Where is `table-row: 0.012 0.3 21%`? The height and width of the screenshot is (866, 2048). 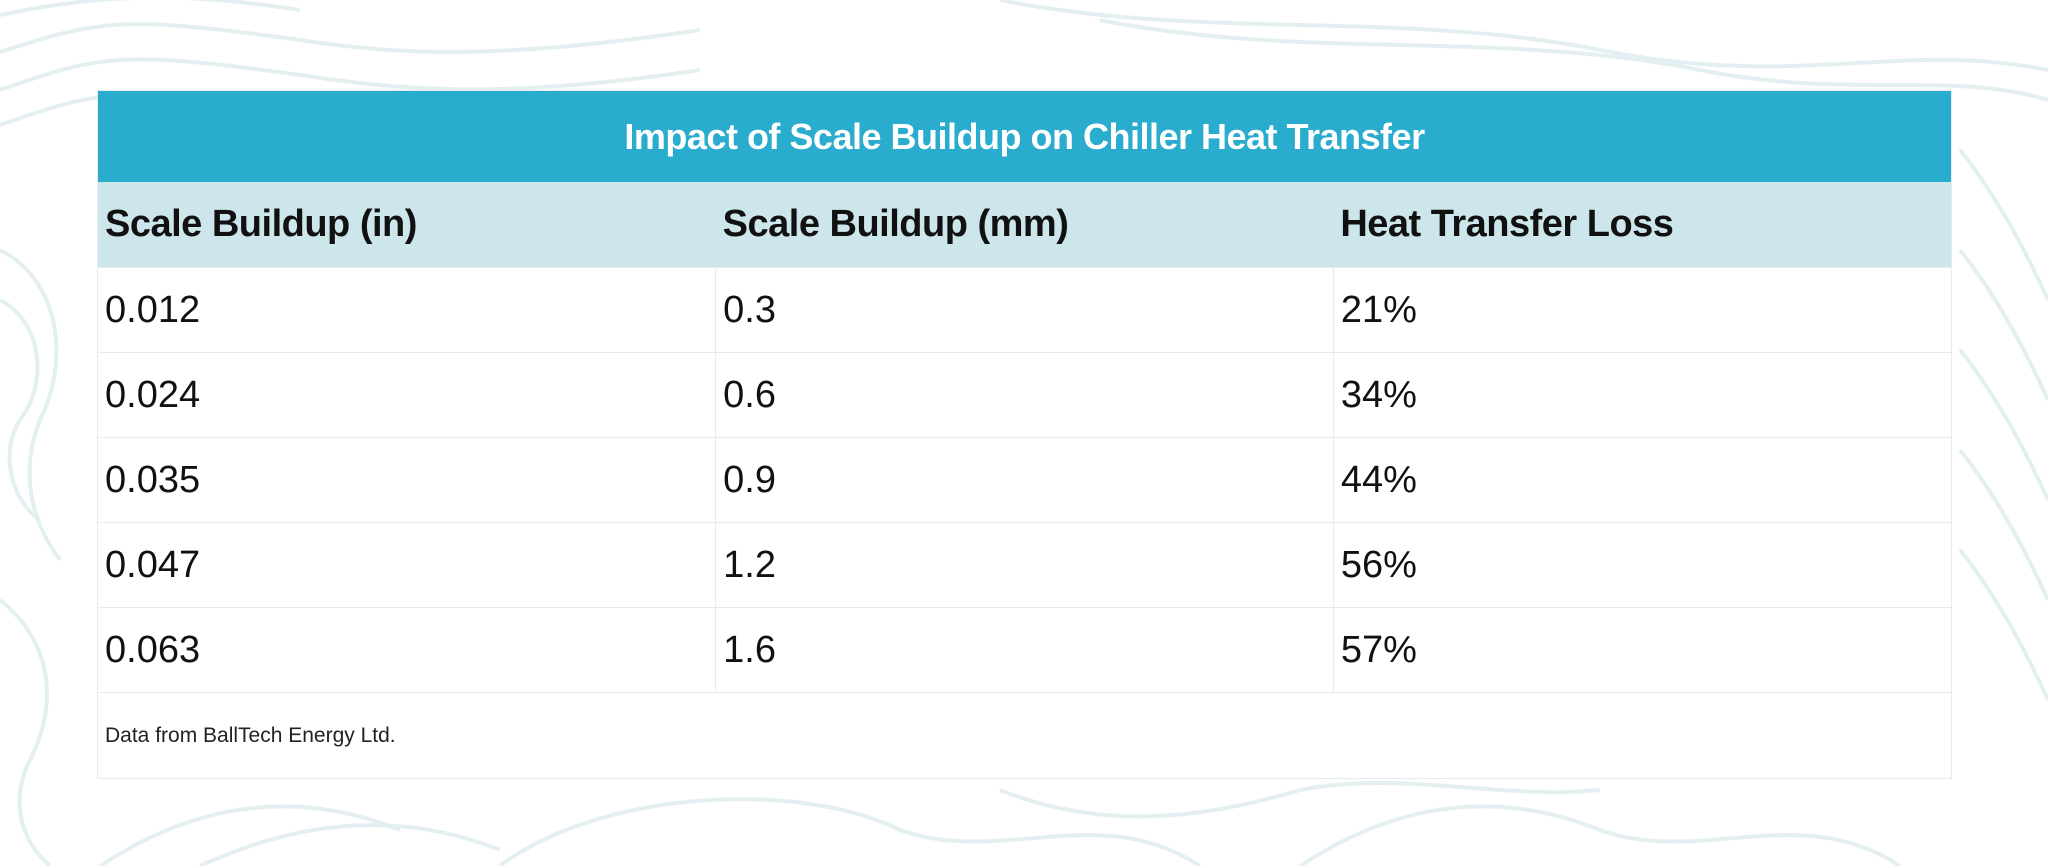
table-row: 0.012 0.3 21% is located at coordinates (1024, 310).